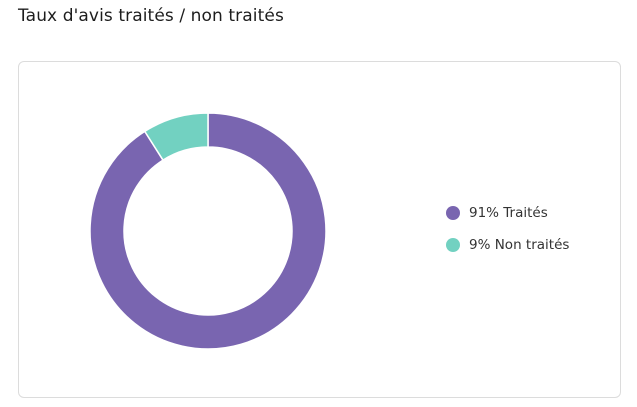 This screenshot has height=407, width=637. What do you see at coordinates (453, 245) in the screenshot?
I see `legend-dot-unprocessed` at bounding box center [453, 245].